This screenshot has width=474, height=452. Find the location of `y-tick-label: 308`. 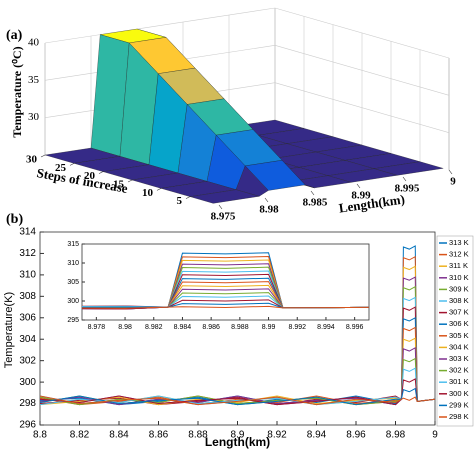

y-tick-label: 308 is located at coordinates (27, 296).